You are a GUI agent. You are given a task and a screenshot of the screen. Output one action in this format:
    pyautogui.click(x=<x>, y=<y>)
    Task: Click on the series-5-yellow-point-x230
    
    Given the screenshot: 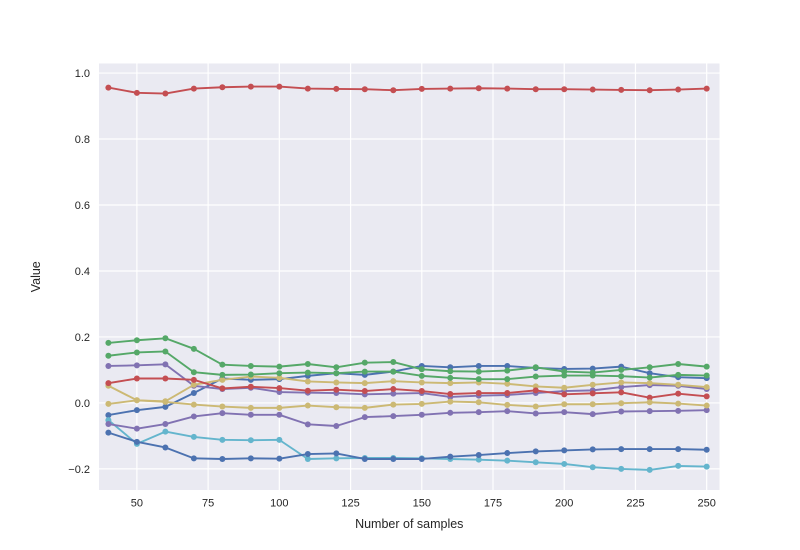 What is the action you would take?
    pyautogui.click(x=649, y=383)
    